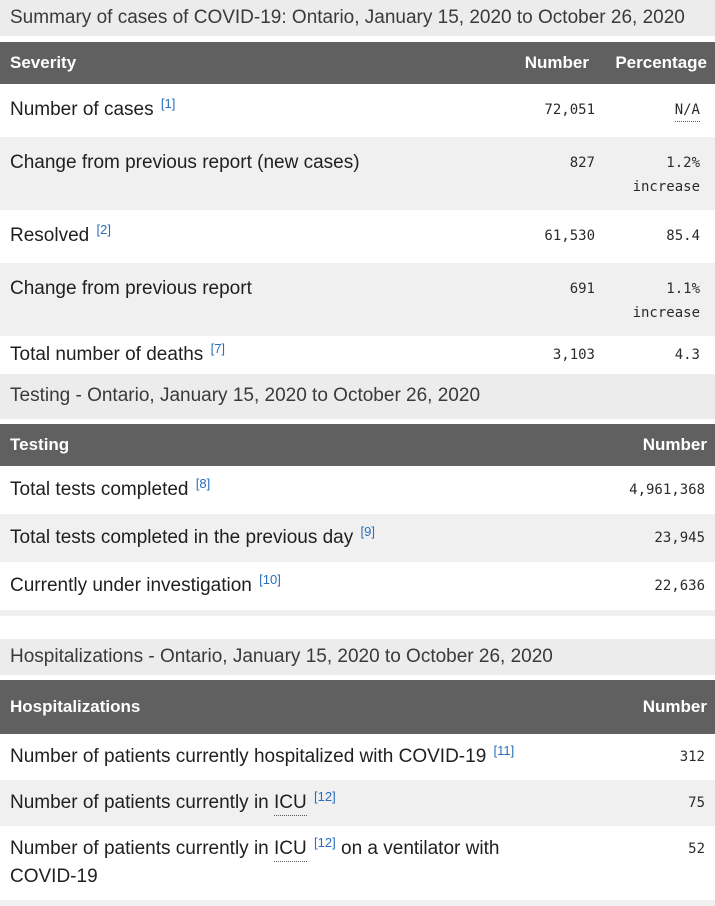  What do you see at coordinates (656, 299) in the screenshot?
I see `row-percentage: 1.1% increase` at bounding box center [656, 299].